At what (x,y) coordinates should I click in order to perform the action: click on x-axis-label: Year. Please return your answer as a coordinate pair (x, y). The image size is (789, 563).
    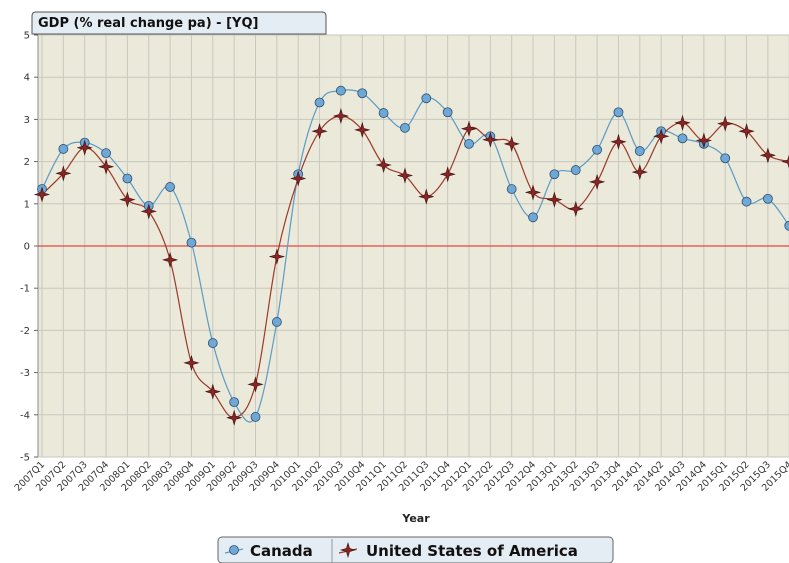
    Looking at the image, I should click on (415, 518).